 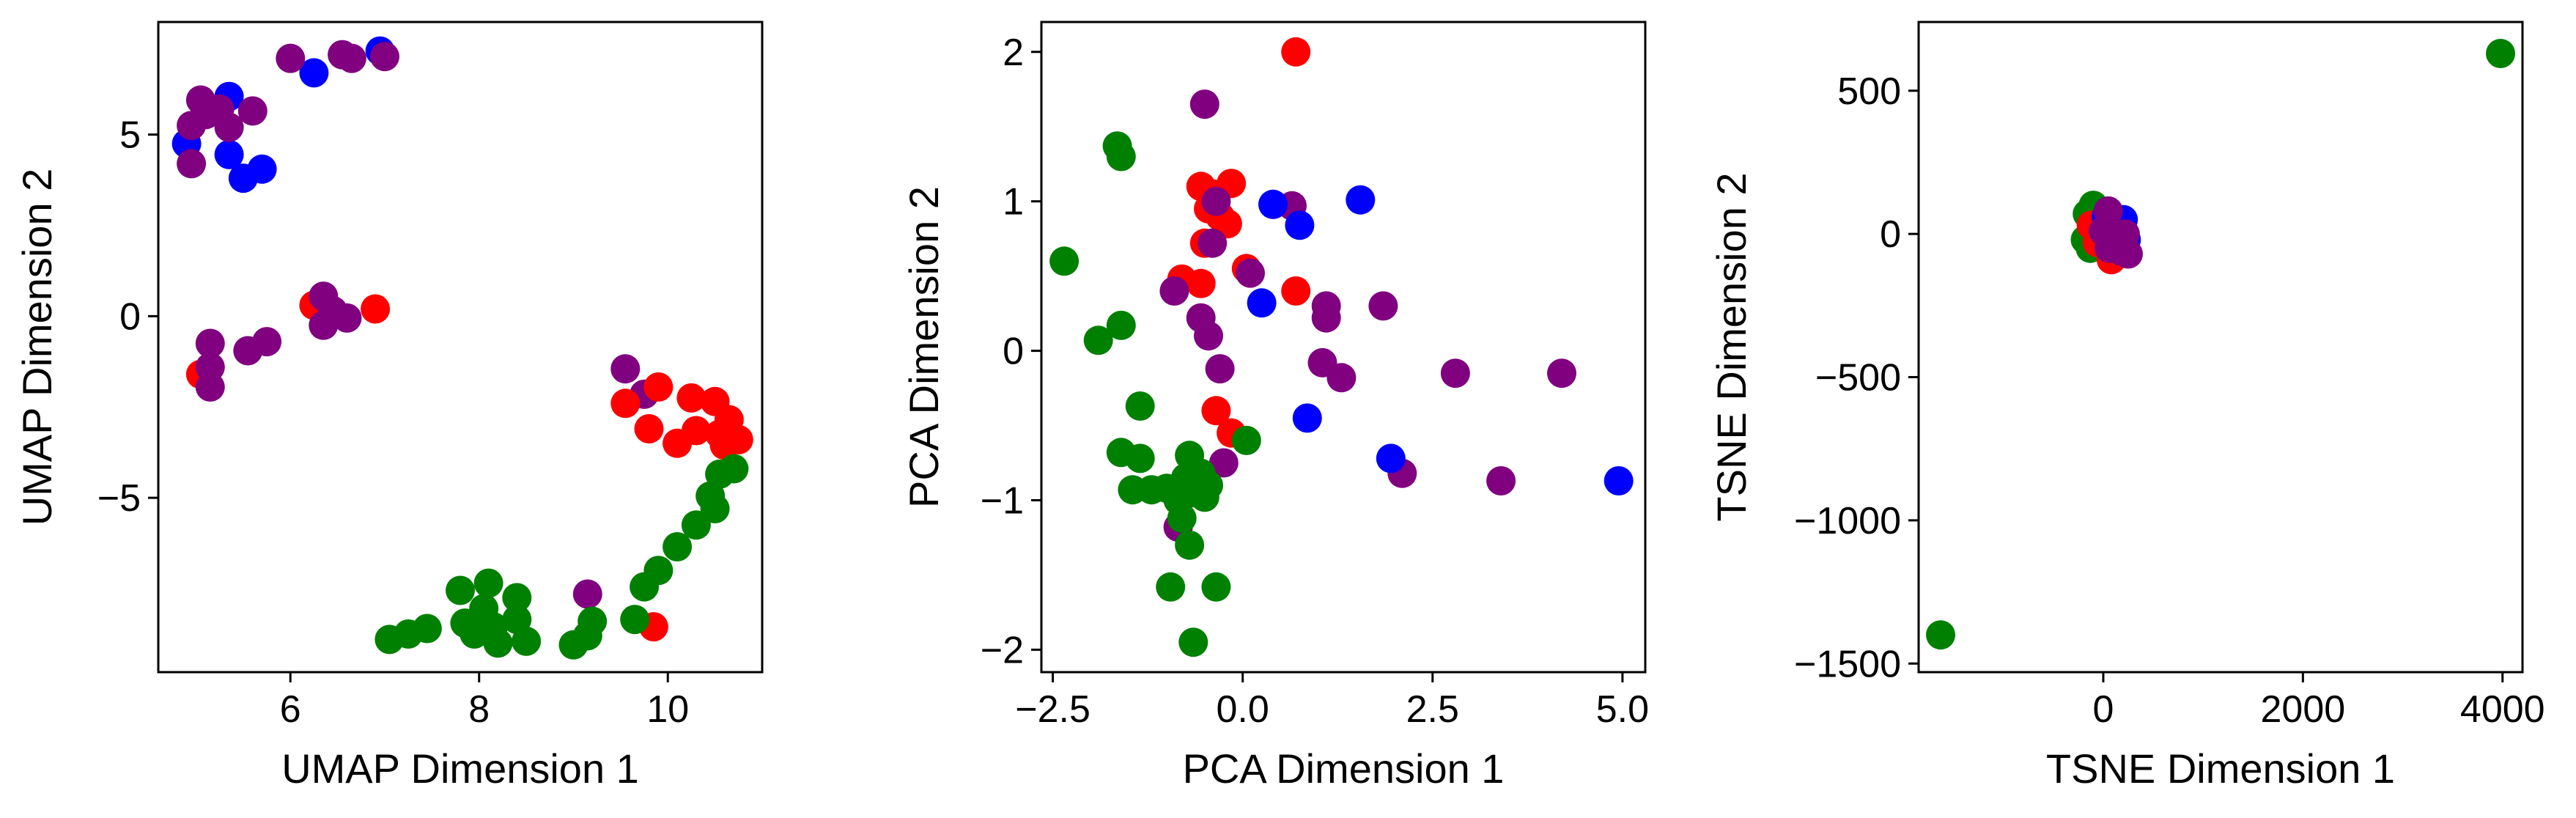 What do you see at coordinates (1344, 768) in the screenshot?
I see `x-axis-label: PCA Dimension 1` at bounding box center [1344, 768].